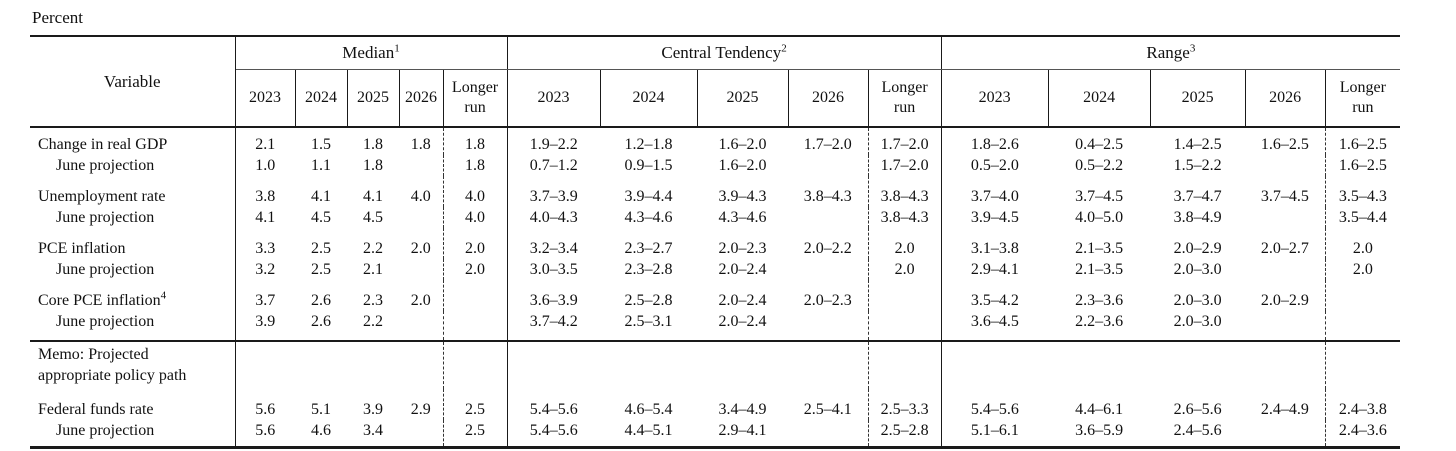 This screenshot has width=1456, height=451. What do you see at coordinates (321, 409) in the screenshot?
I see `median-value-cell: 5.1` at bounding box center [321, 409].